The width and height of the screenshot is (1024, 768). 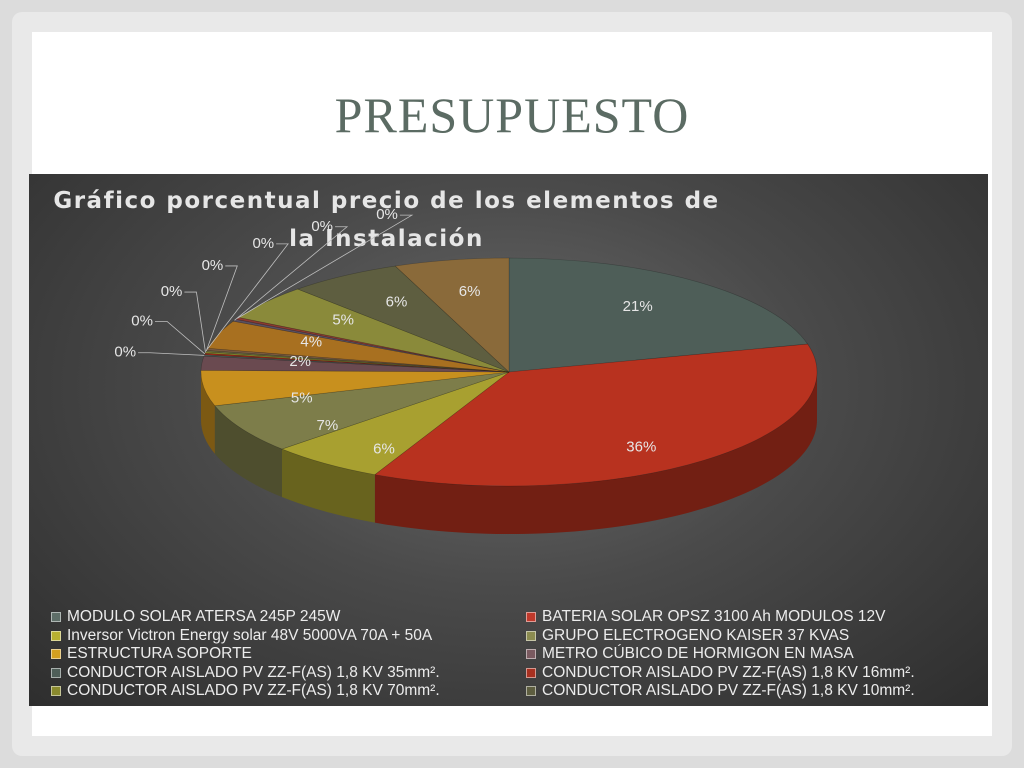 What do you see at coordinates (397, 302) in the screenshot?
I see `pie-data-label-15: 6%` at bounding box center [397, 302].